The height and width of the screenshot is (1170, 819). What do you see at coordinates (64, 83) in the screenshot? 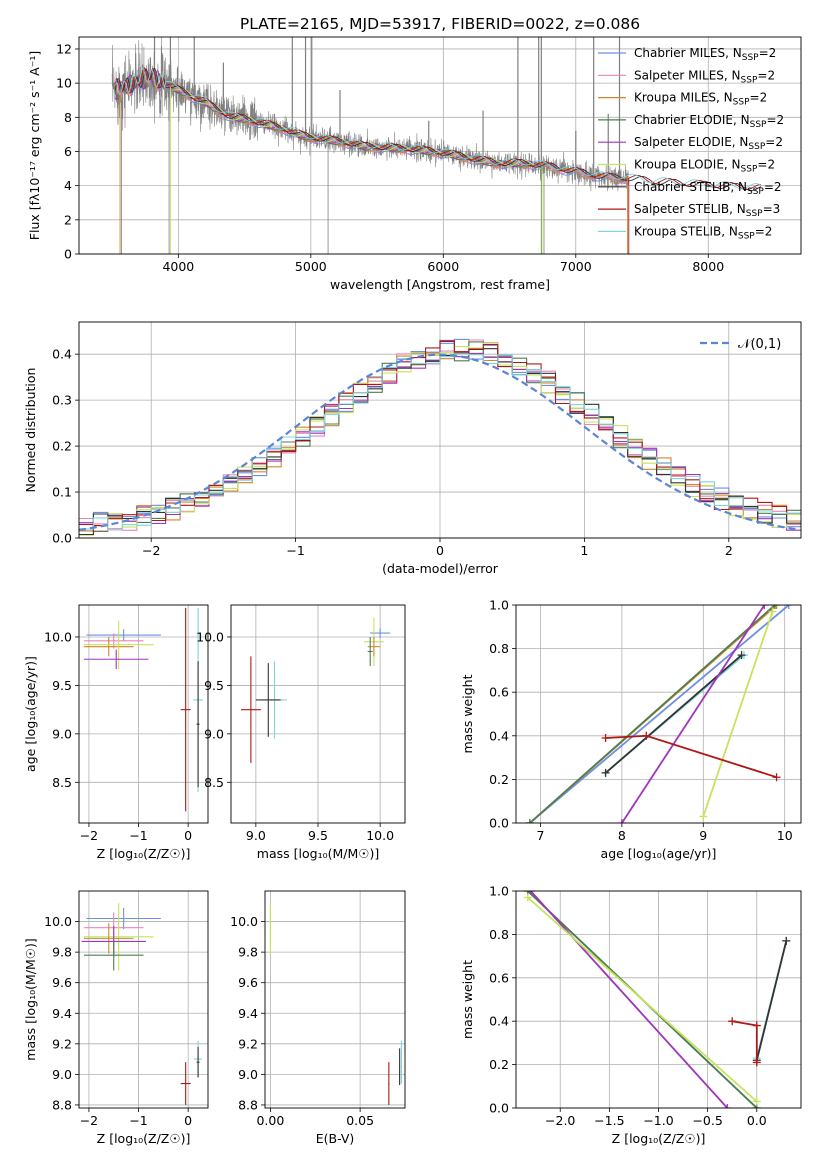
I see `y-tick-label: 10` at bounding box center [64, 83].